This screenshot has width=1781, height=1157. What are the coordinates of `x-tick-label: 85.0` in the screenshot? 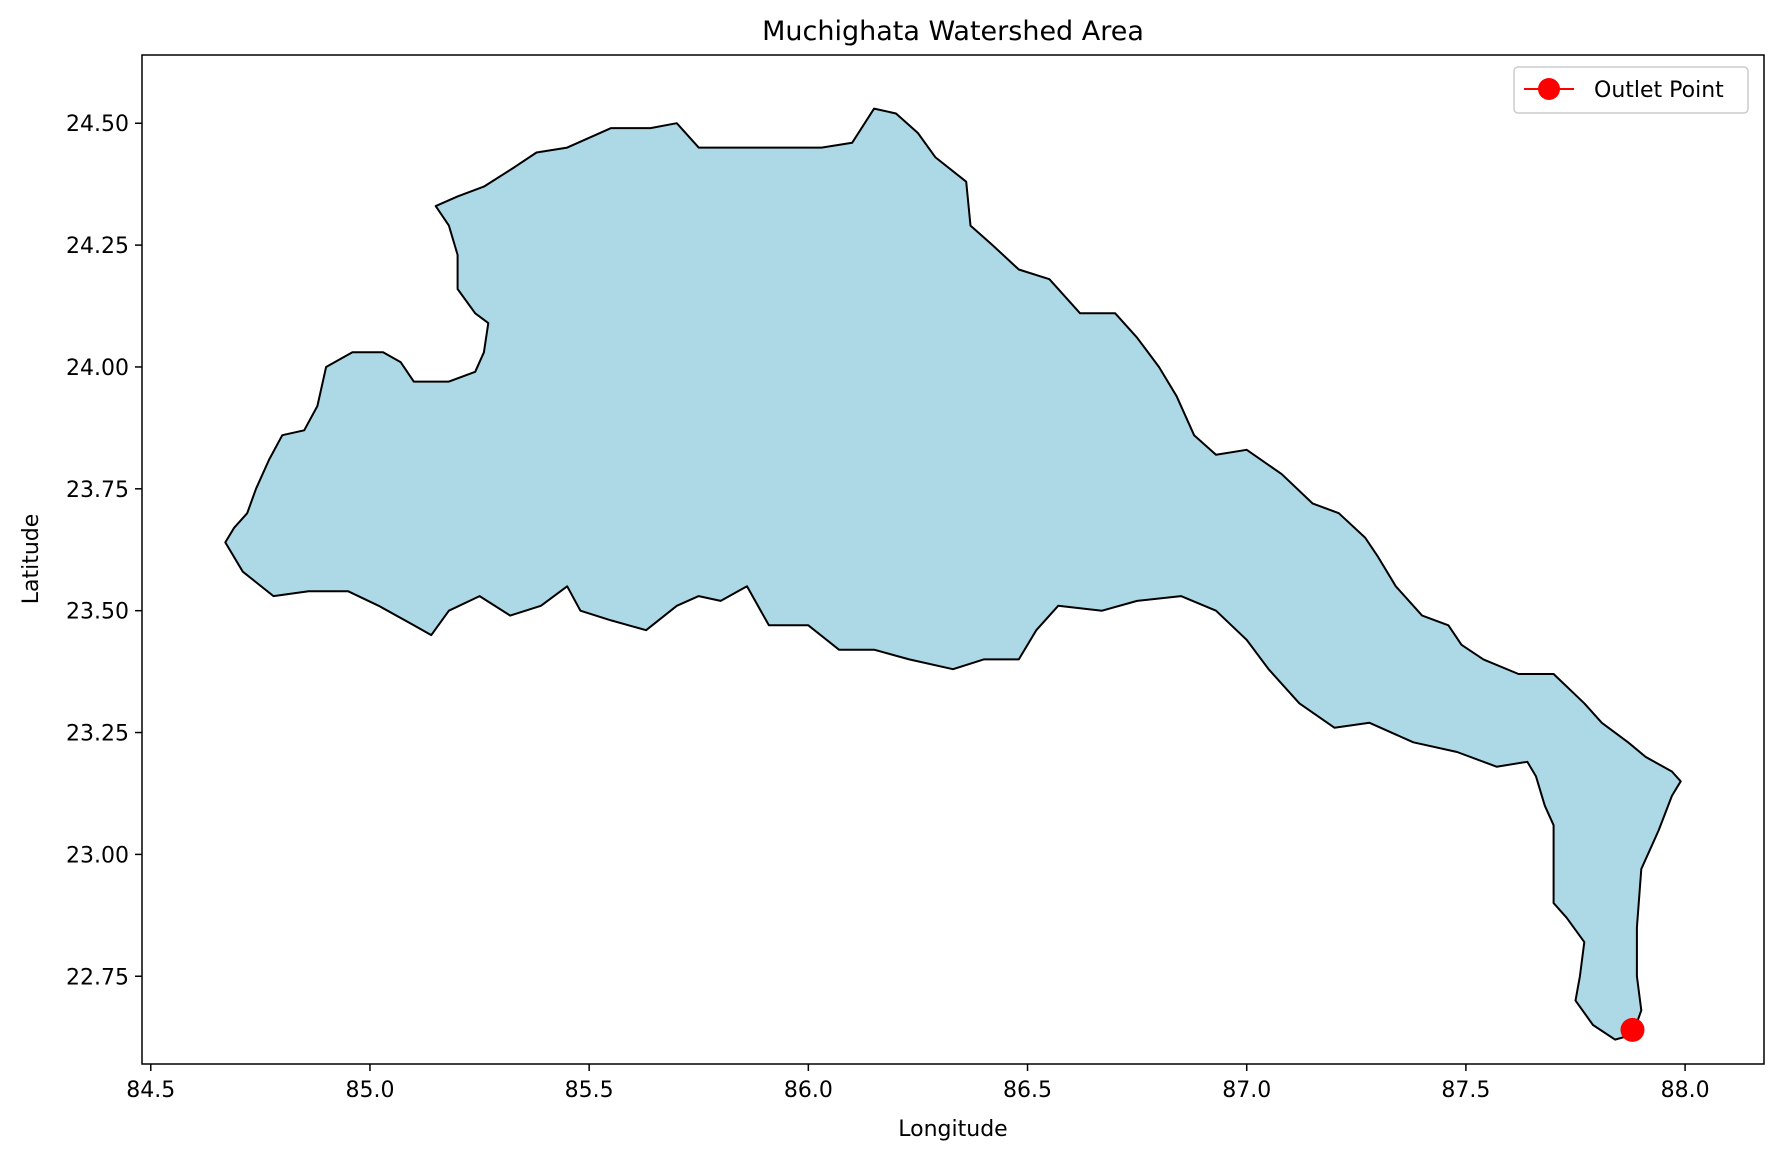 It's located at (369, 1090).